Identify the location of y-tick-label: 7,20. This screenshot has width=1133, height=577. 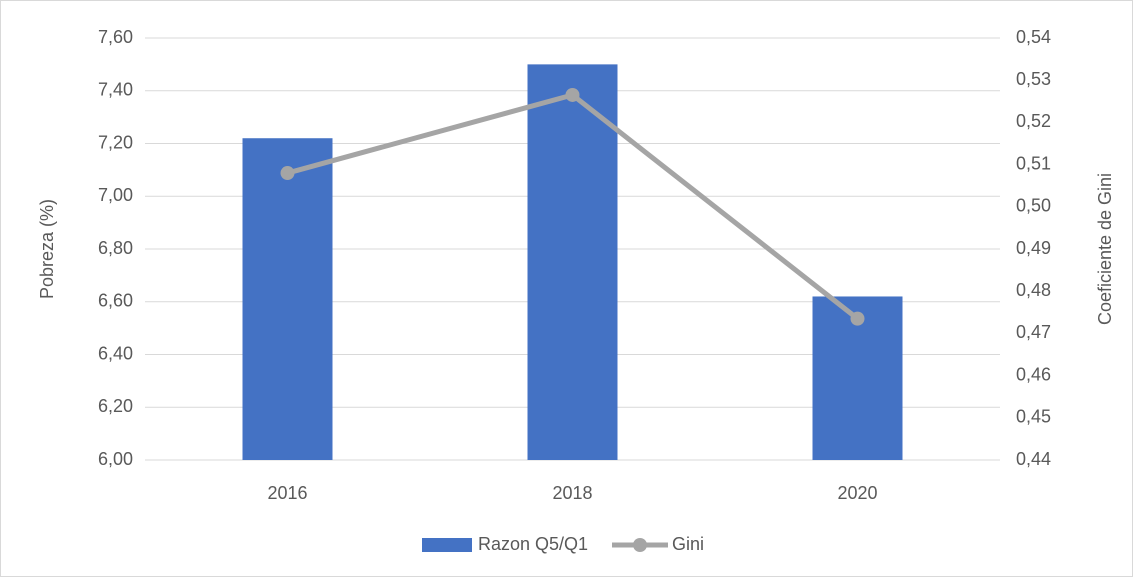
(115, 142).